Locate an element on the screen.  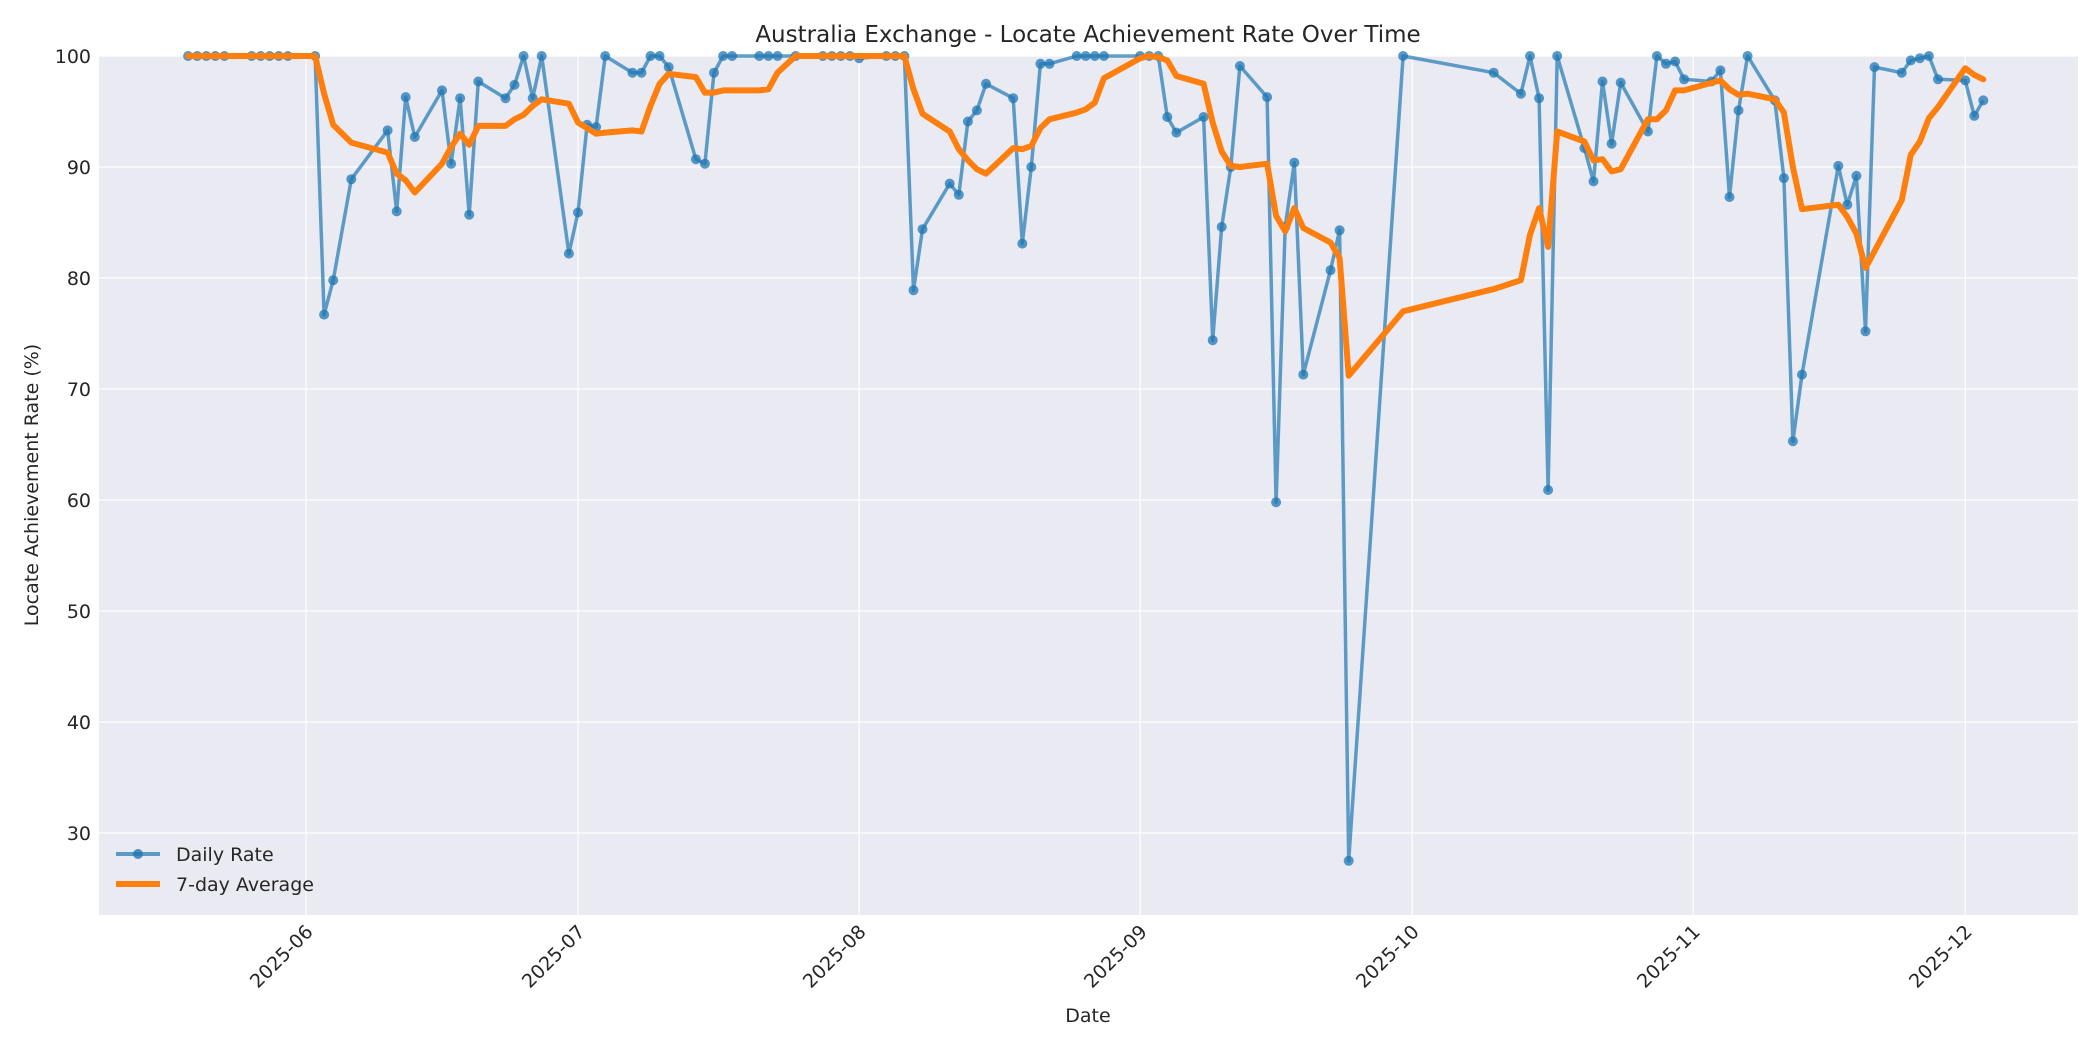
legend-label-avg: 7-day Average is located at coordinates (245, 885).